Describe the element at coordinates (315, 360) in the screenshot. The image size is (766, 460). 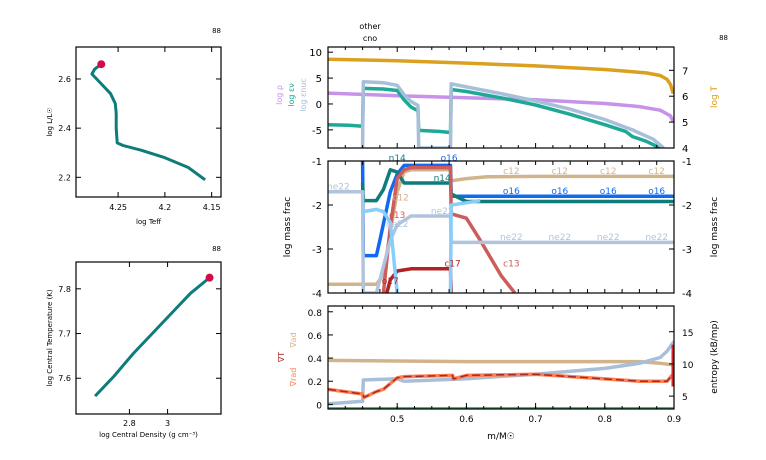
I see `grad-y-tick-label: 0.4` at that location.